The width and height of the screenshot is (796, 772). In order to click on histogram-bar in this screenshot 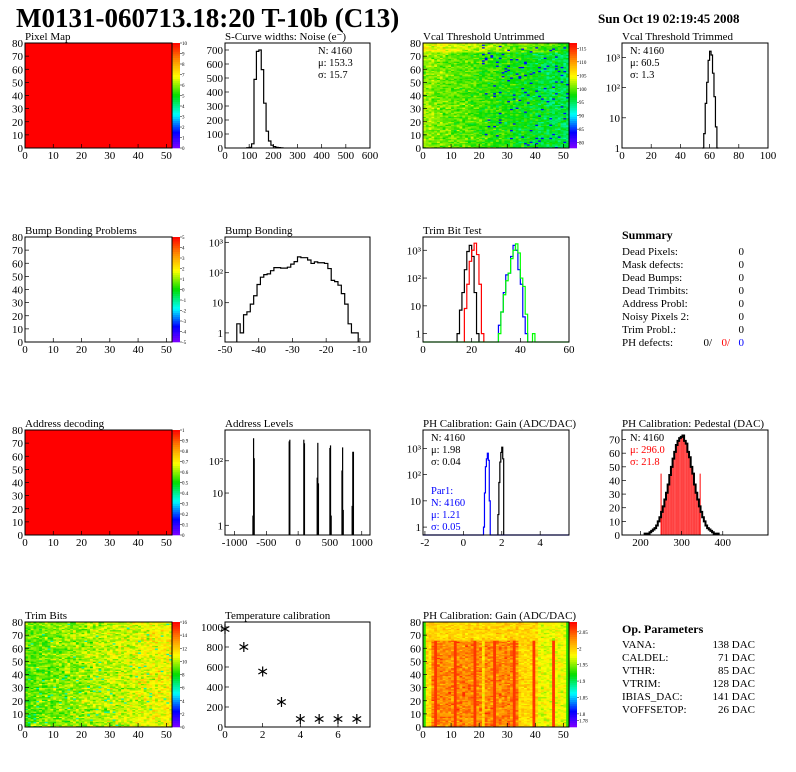, I will do `click(290, 487)`.